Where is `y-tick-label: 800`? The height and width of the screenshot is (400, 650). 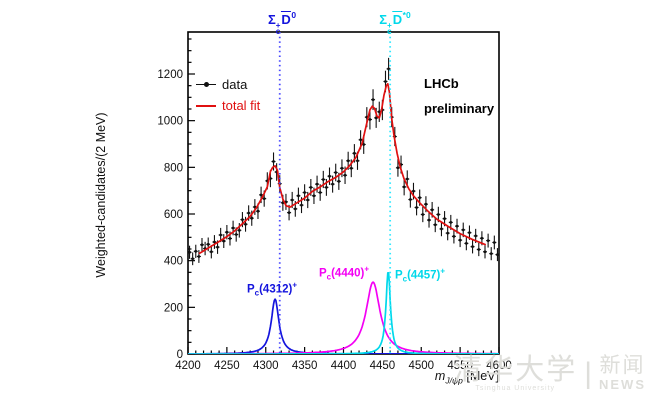 y-tick-label: 800 is located at coordinates (173, 168).